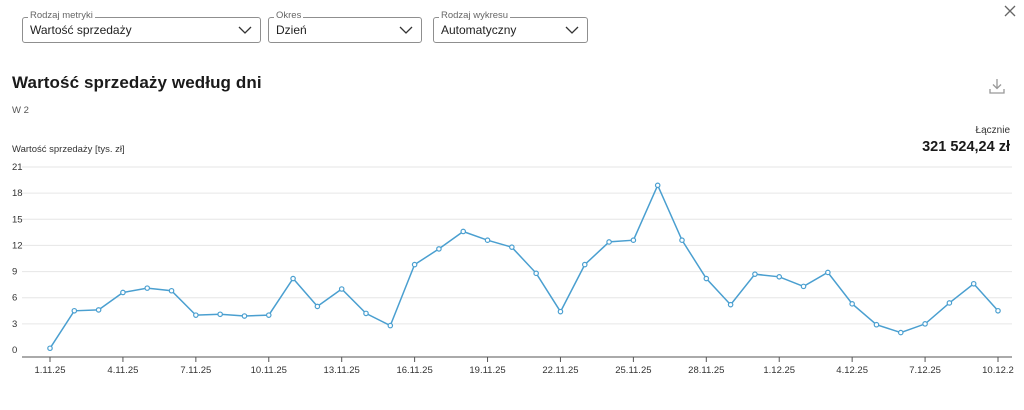 The height and width of the screenshot is (410, 1024). What do you see at coordinates (487, 370) in the screenshot?
I see `x-tick-label: 19.11.25` at bounding box center [487, 370].